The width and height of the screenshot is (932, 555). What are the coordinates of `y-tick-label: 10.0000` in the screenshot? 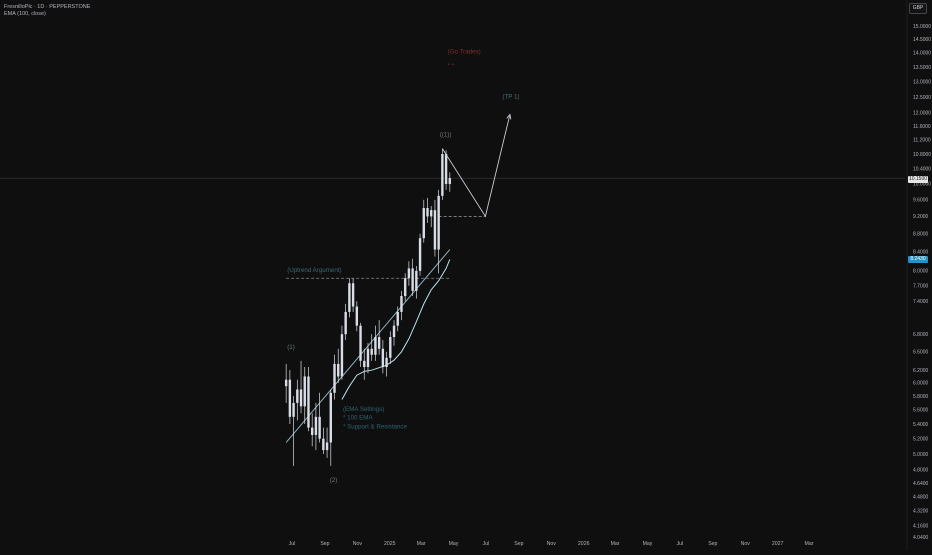 It's located at (922, 185).